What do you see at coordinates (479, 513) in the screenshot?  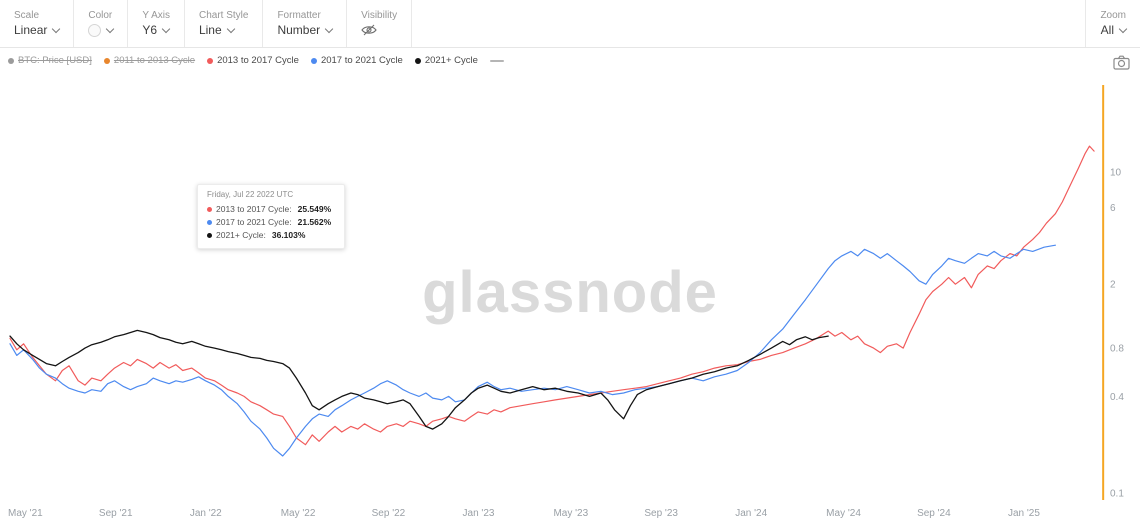 I see `x-axis-tick-label: Jan '23` at bounding box center [479, 513].